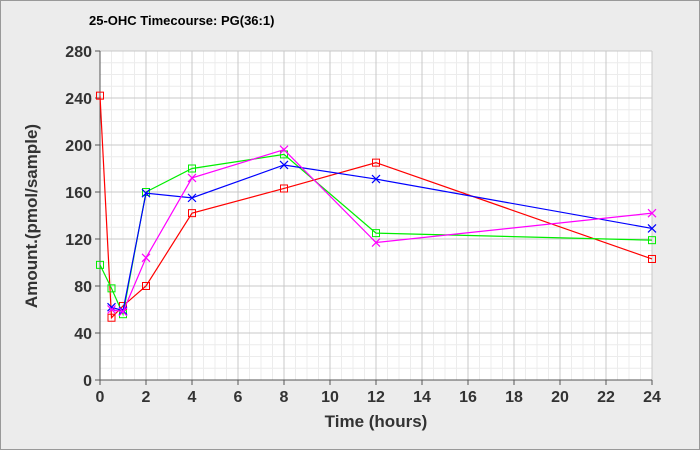 The height and width of the screenshot is (450, 700). I want to click on x-tick-label: 20, so click(560, 397).